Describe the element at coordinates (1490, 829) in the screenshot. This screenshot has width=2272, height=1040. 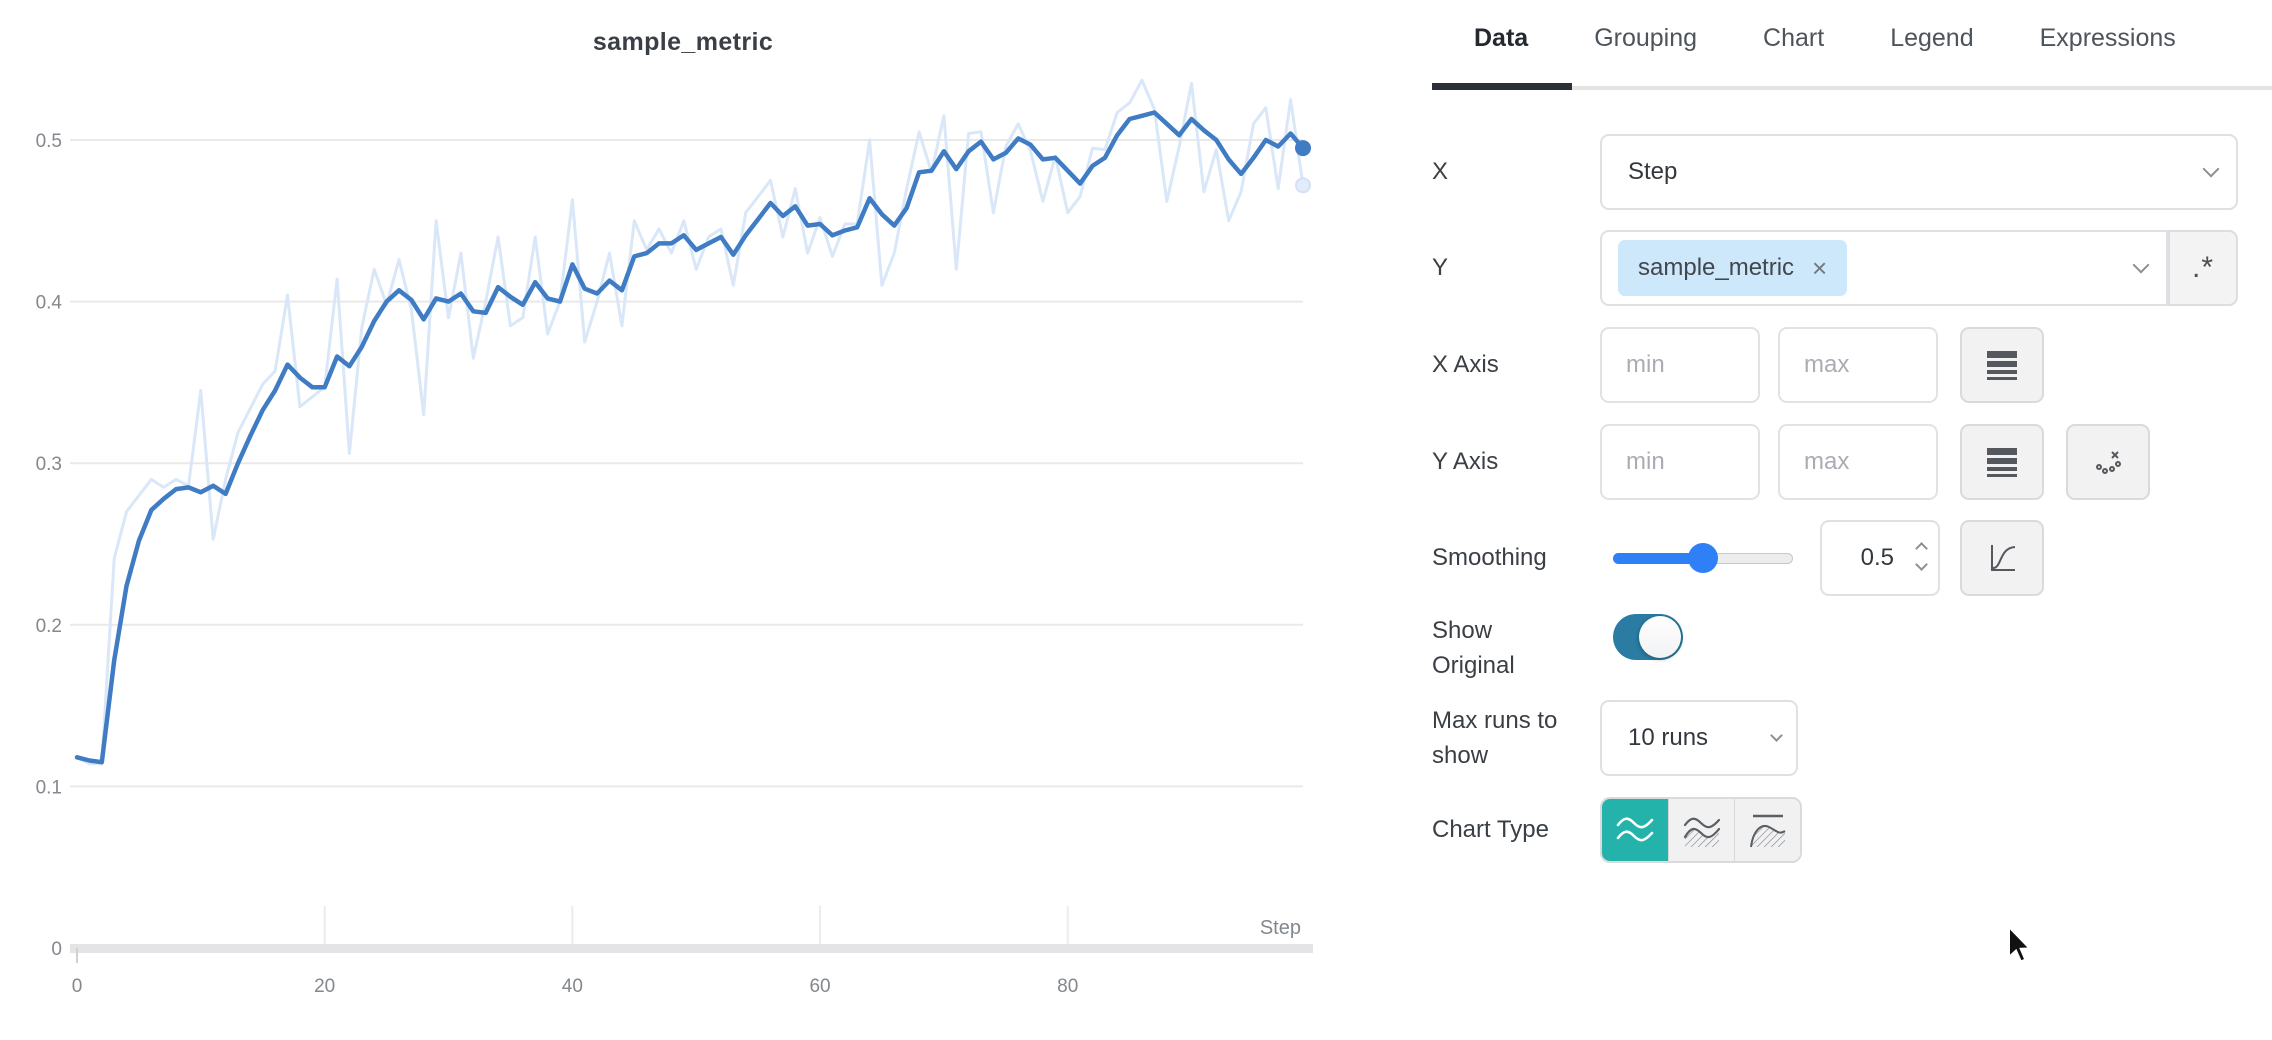
I see `chart-type-label: Chart Type` at that location.